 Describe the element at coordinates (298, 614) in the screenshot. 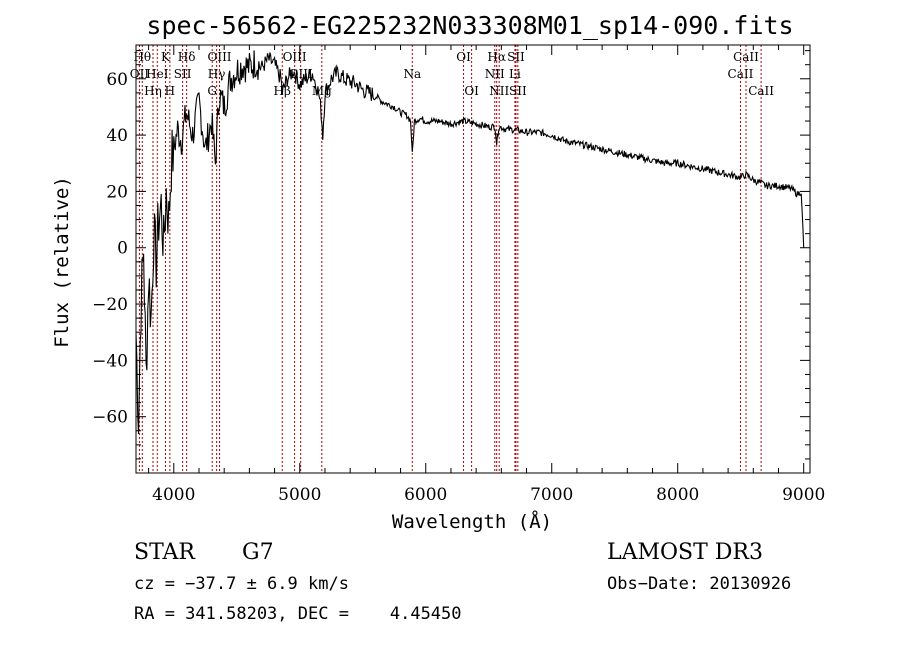

I see `ra-dec-coordinates: RA = 341.58203, DEC = 4.45450` at that location.